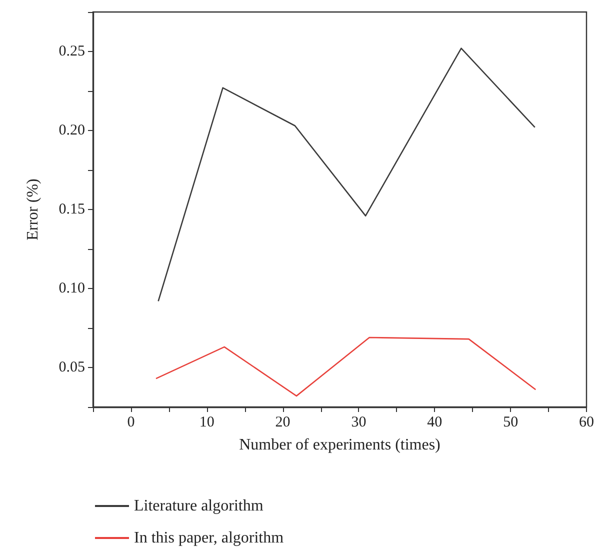 This screenshot has height=555, width=597. Describe the element at coordinates (199, 506) in the screenshot. I see `legend-label: Literature algorithm` at that location.